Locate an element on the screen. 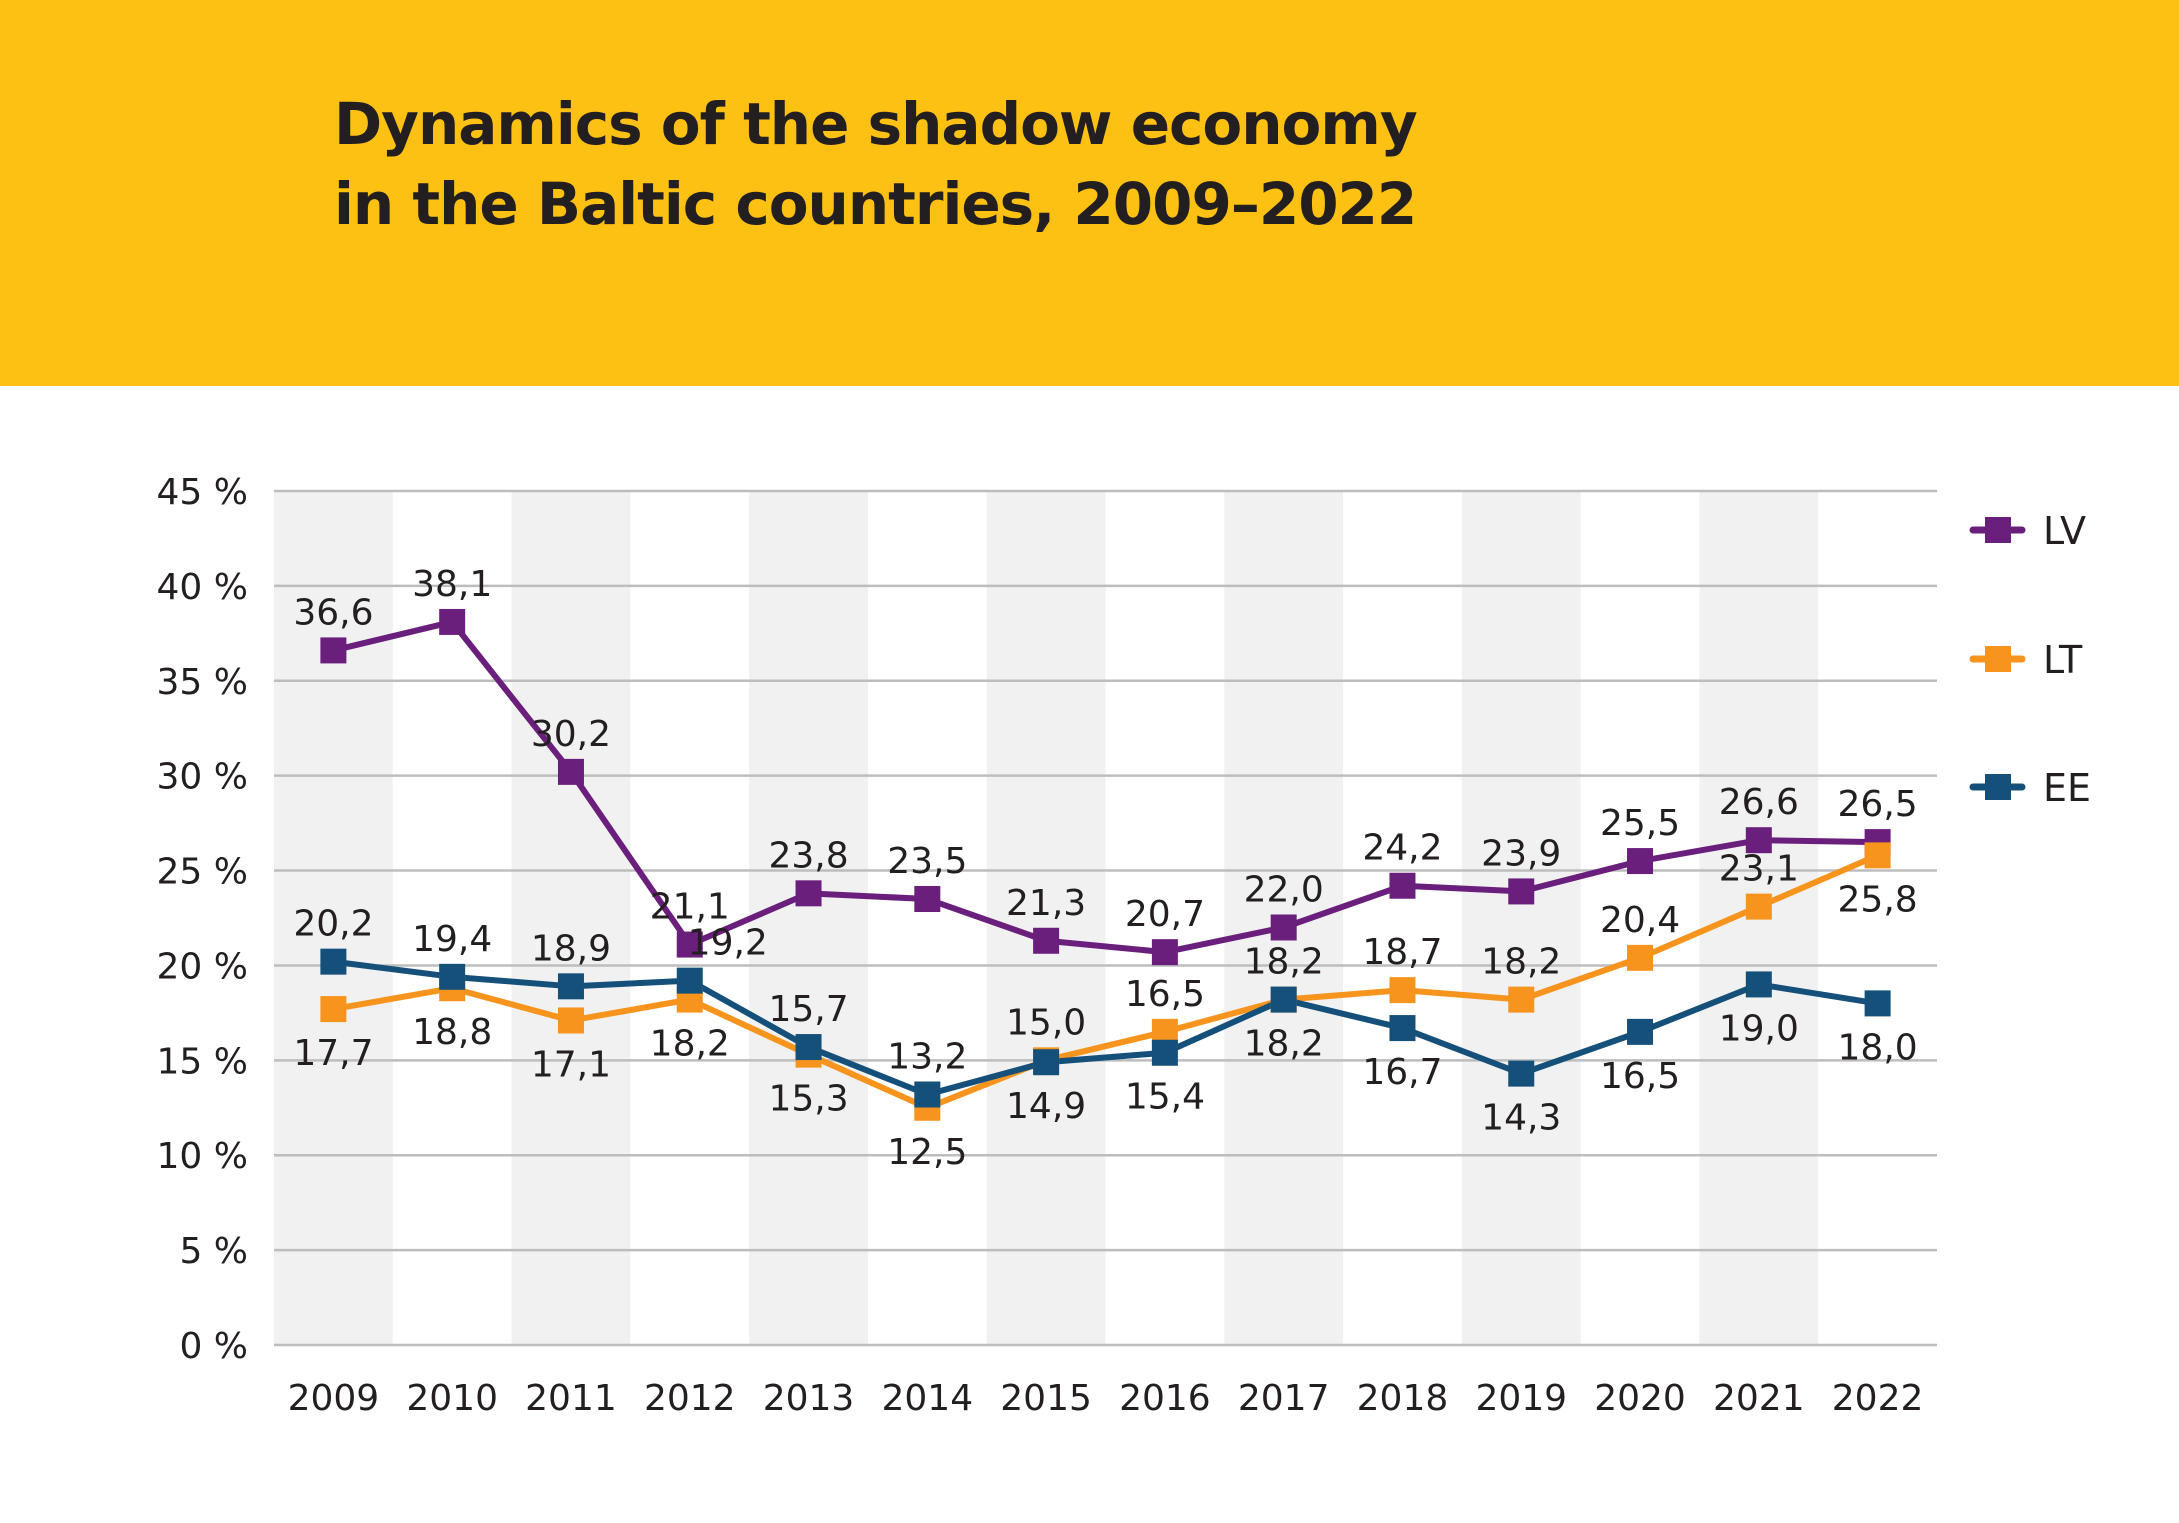  legend-label-lv: LV is located at coordinates (2064, 531).